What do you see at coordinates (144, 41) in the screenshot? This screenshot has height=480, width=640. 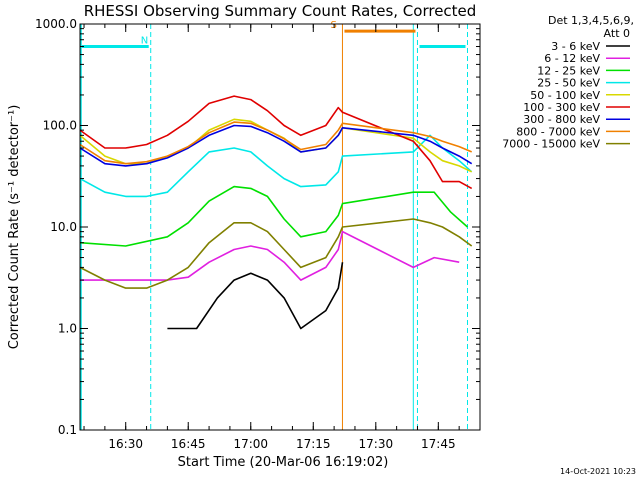 I see `annotation-label-0: N` at bounding box center [144, 41].